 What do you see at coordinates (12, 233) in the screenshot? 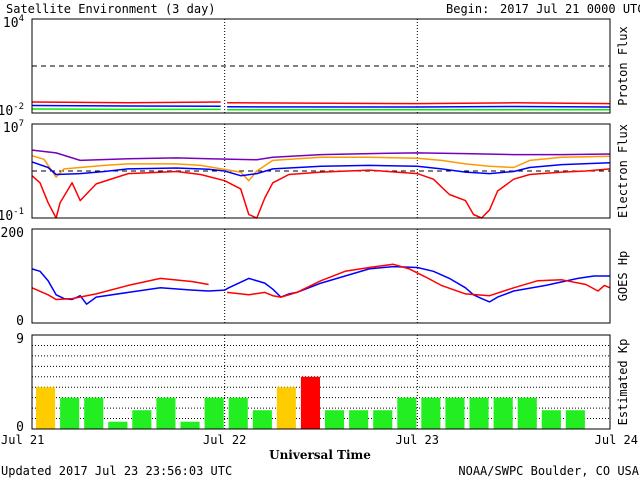
I see `y-tick-label: 200` at bounding box center [12, 233].